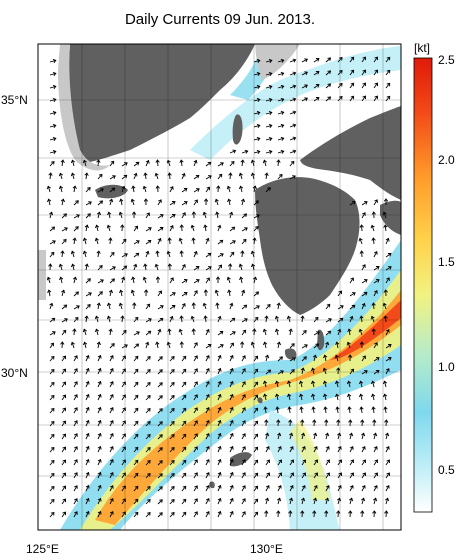 The image size is (460, 560). What do you see at coordinates (14, 100) in the screenshot?
I see `lat-label-35: 35°N` at bounding box center [14, 100].